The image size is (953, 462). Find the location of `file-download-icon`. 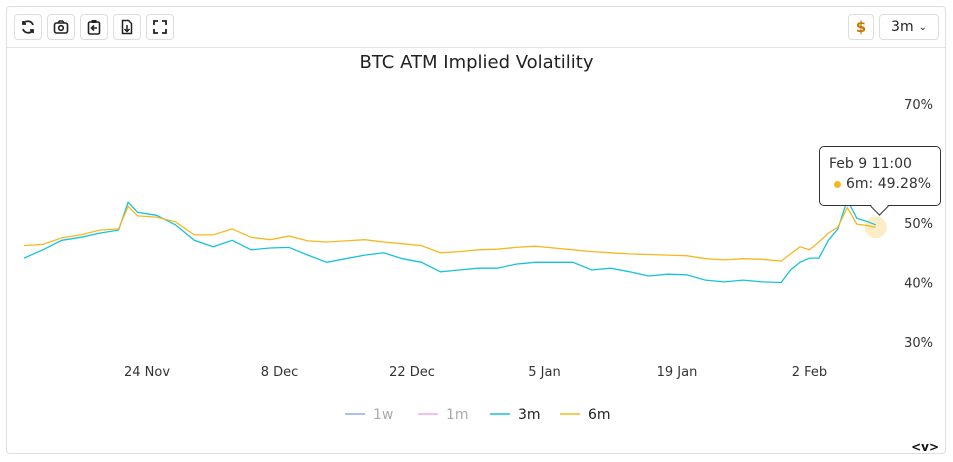

file-download-icon is located at coordinates (127, 27).